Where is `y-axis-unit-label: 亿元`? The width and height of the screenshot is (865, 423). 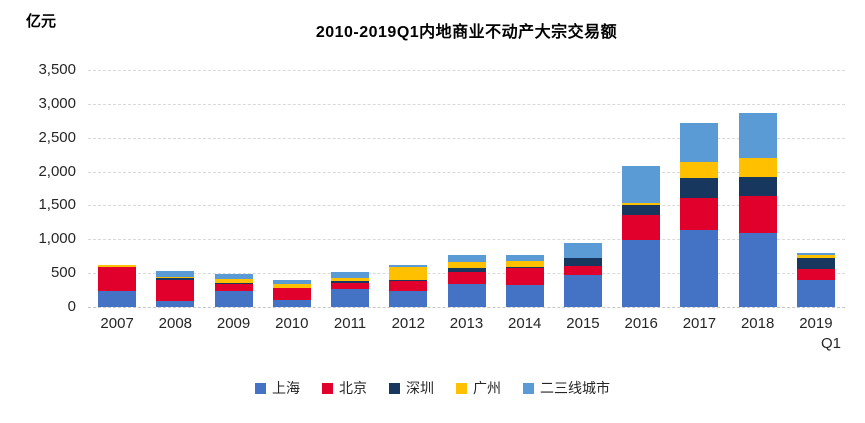 y-axis-unit-label: 亿元 is located at coordinates (41, 21).